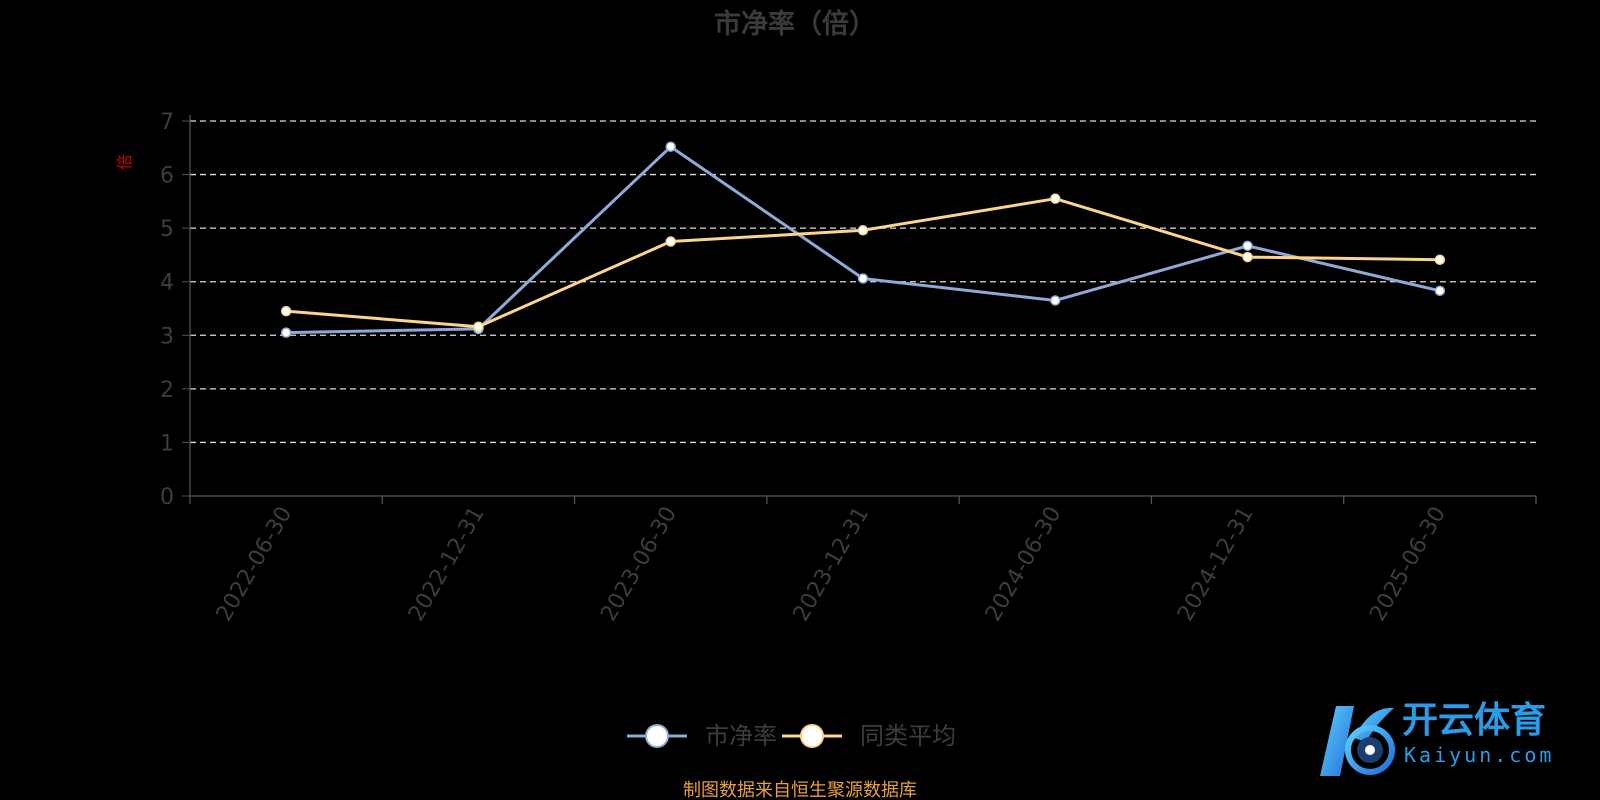 This screenshot has width=1600, height=800. I want to click on watermark-logo: 开云体育 Kaiyun.com, so click(1450, 743).